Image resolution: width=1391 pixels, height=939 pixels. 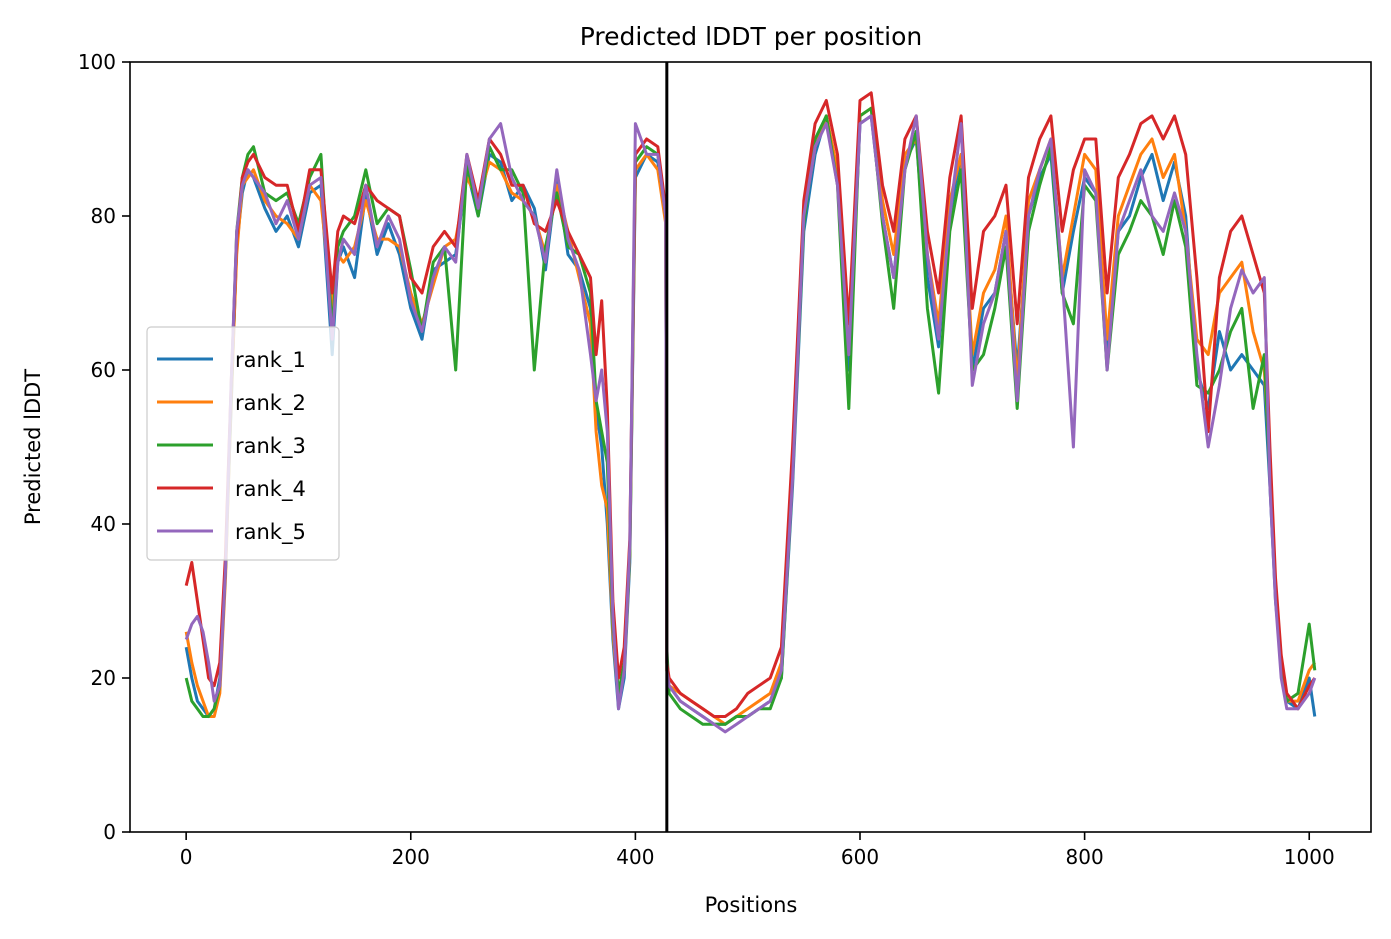 What do you see at coordinates (103, 216) in the screenshot?
I see `y-tick-label: 80` at bounding box center [103, 216].